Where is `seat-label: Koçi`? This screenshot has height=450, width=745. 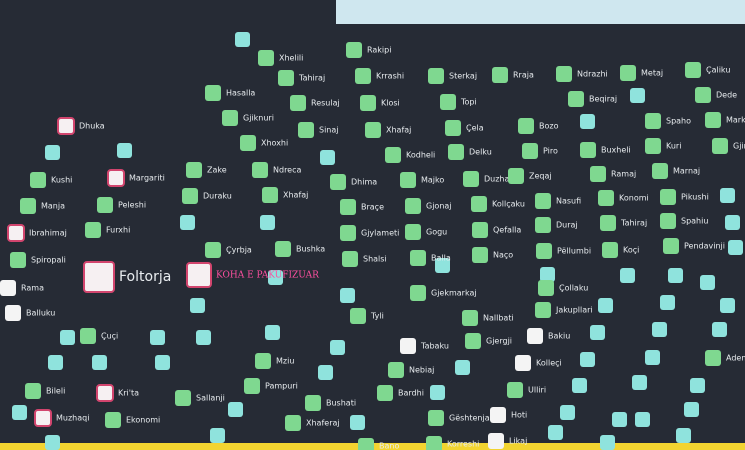
seat-label: Koçi is located at coordinates (631, 250).